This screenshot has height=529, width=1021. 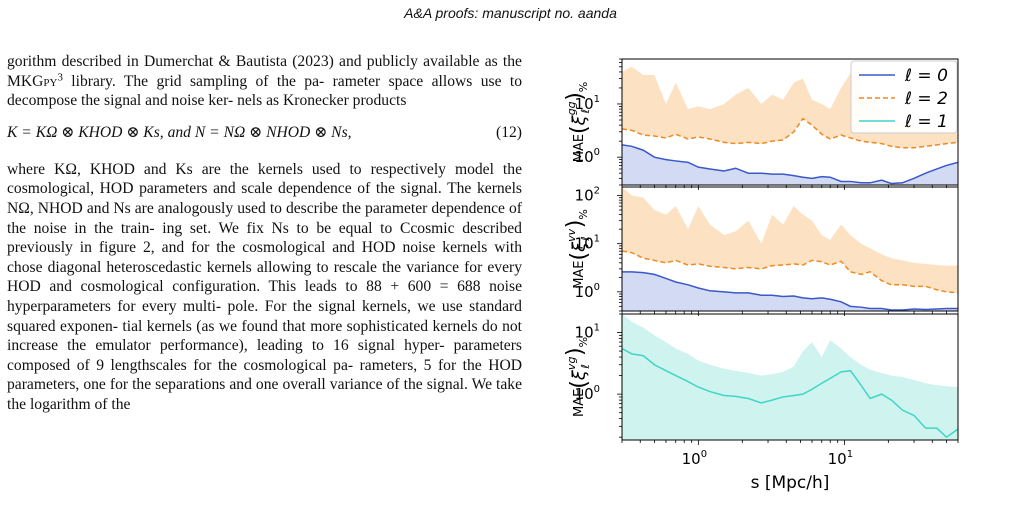 I want to click on y-label-sup: gg, so click(x=571, y=108).